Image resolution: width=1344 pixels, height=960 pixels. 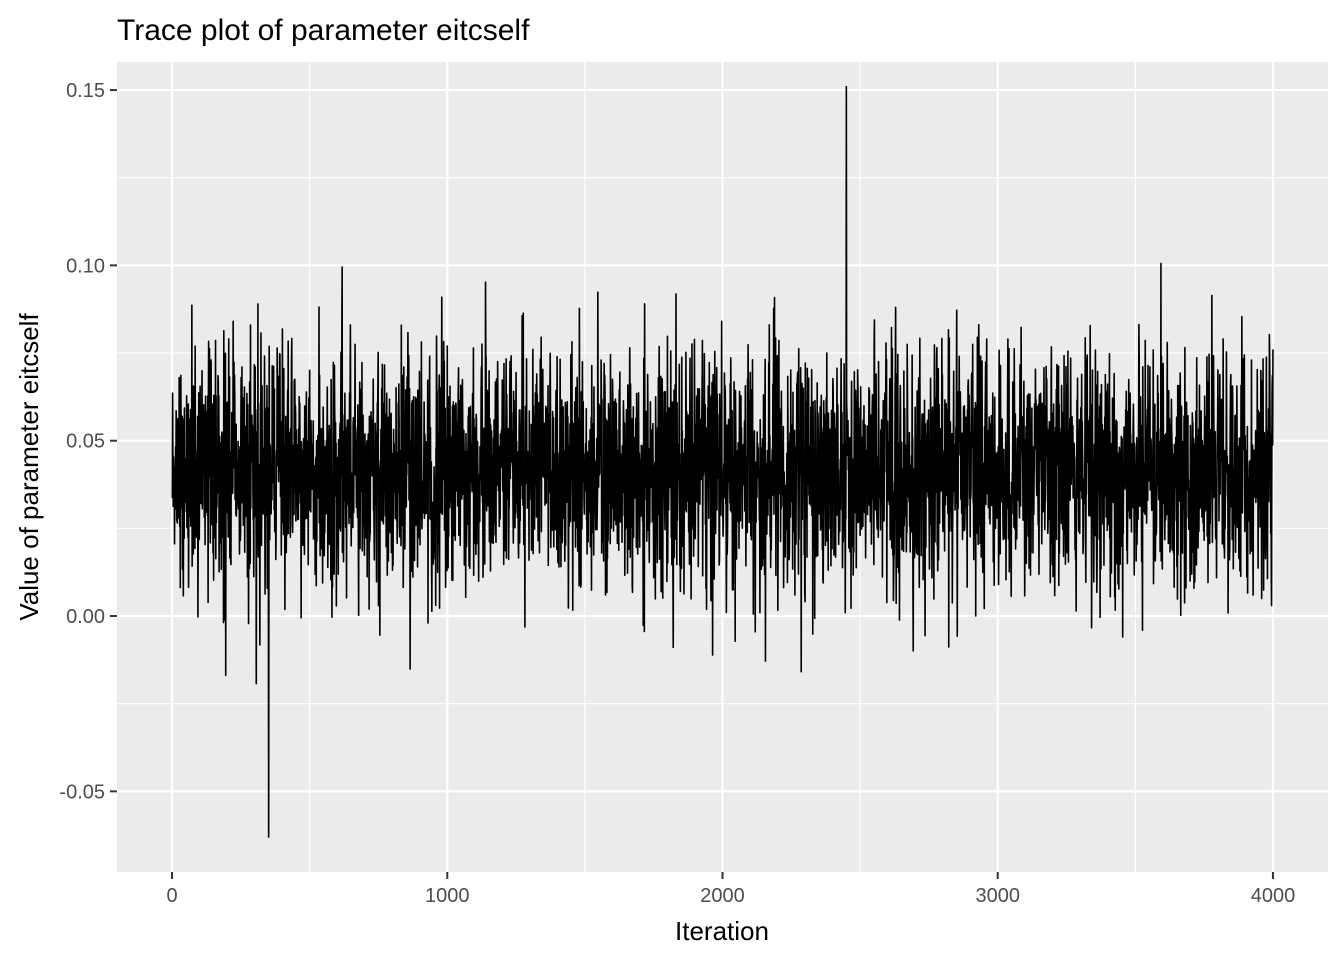 I want to click on x-tick-label: 1000, so click(x=447, y=896).